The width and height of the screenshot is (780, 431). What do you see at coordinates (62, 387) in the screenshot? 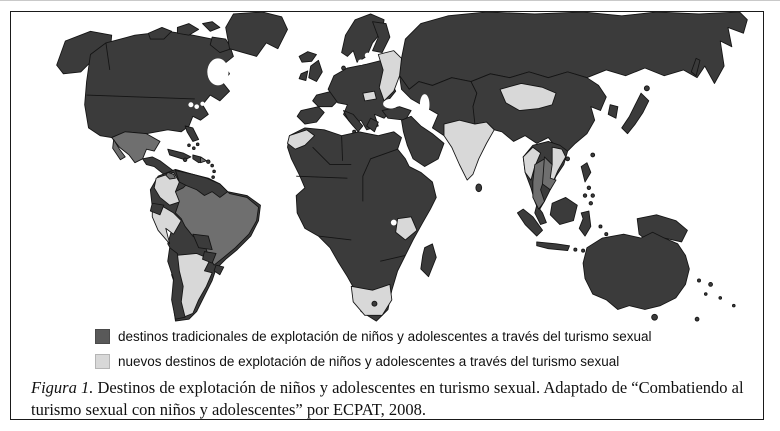
I see `figure-caption-label: Figura 1.` at bounding box center [62, 387].